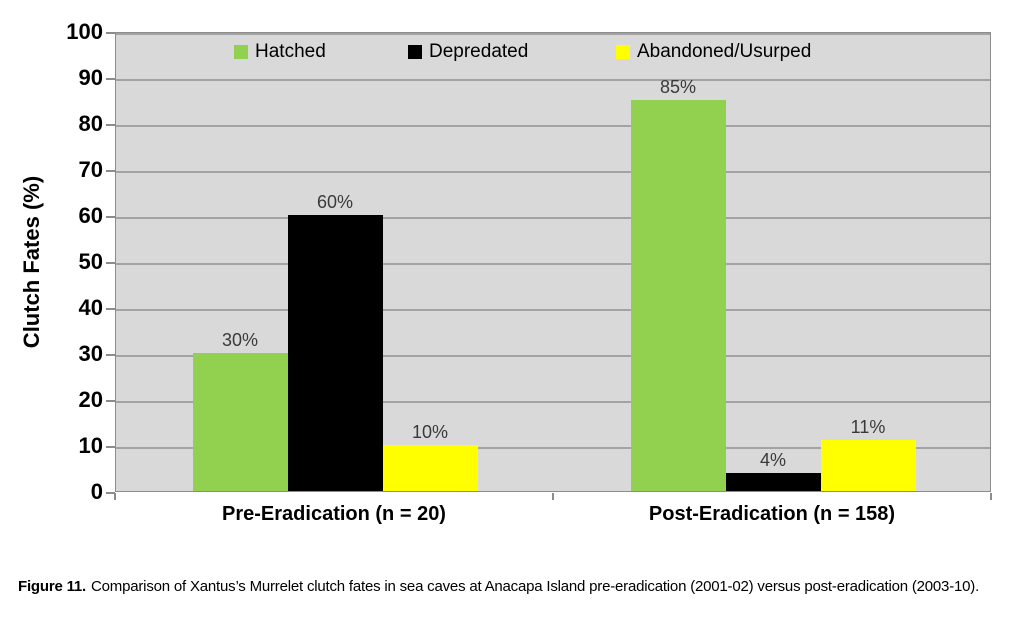 Image resolution: width=1024 pixels, height=617 pixels. What do you see at coordinates (868, 427) in the screenshot?
I see `bar-value-label-abandoned-usurped-post-eradication-n-158: 11%` at bounding box center [868, 427].